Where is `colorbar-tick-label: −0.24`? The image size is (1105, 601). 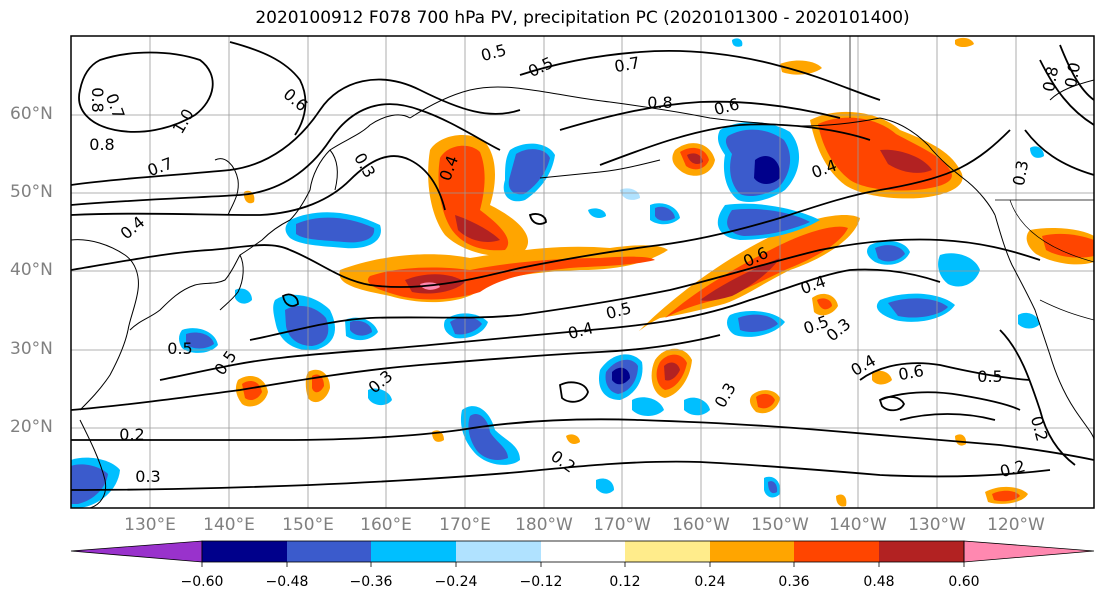
colorbar-tick-label: −0.24 is located at coordinates (456, 582).